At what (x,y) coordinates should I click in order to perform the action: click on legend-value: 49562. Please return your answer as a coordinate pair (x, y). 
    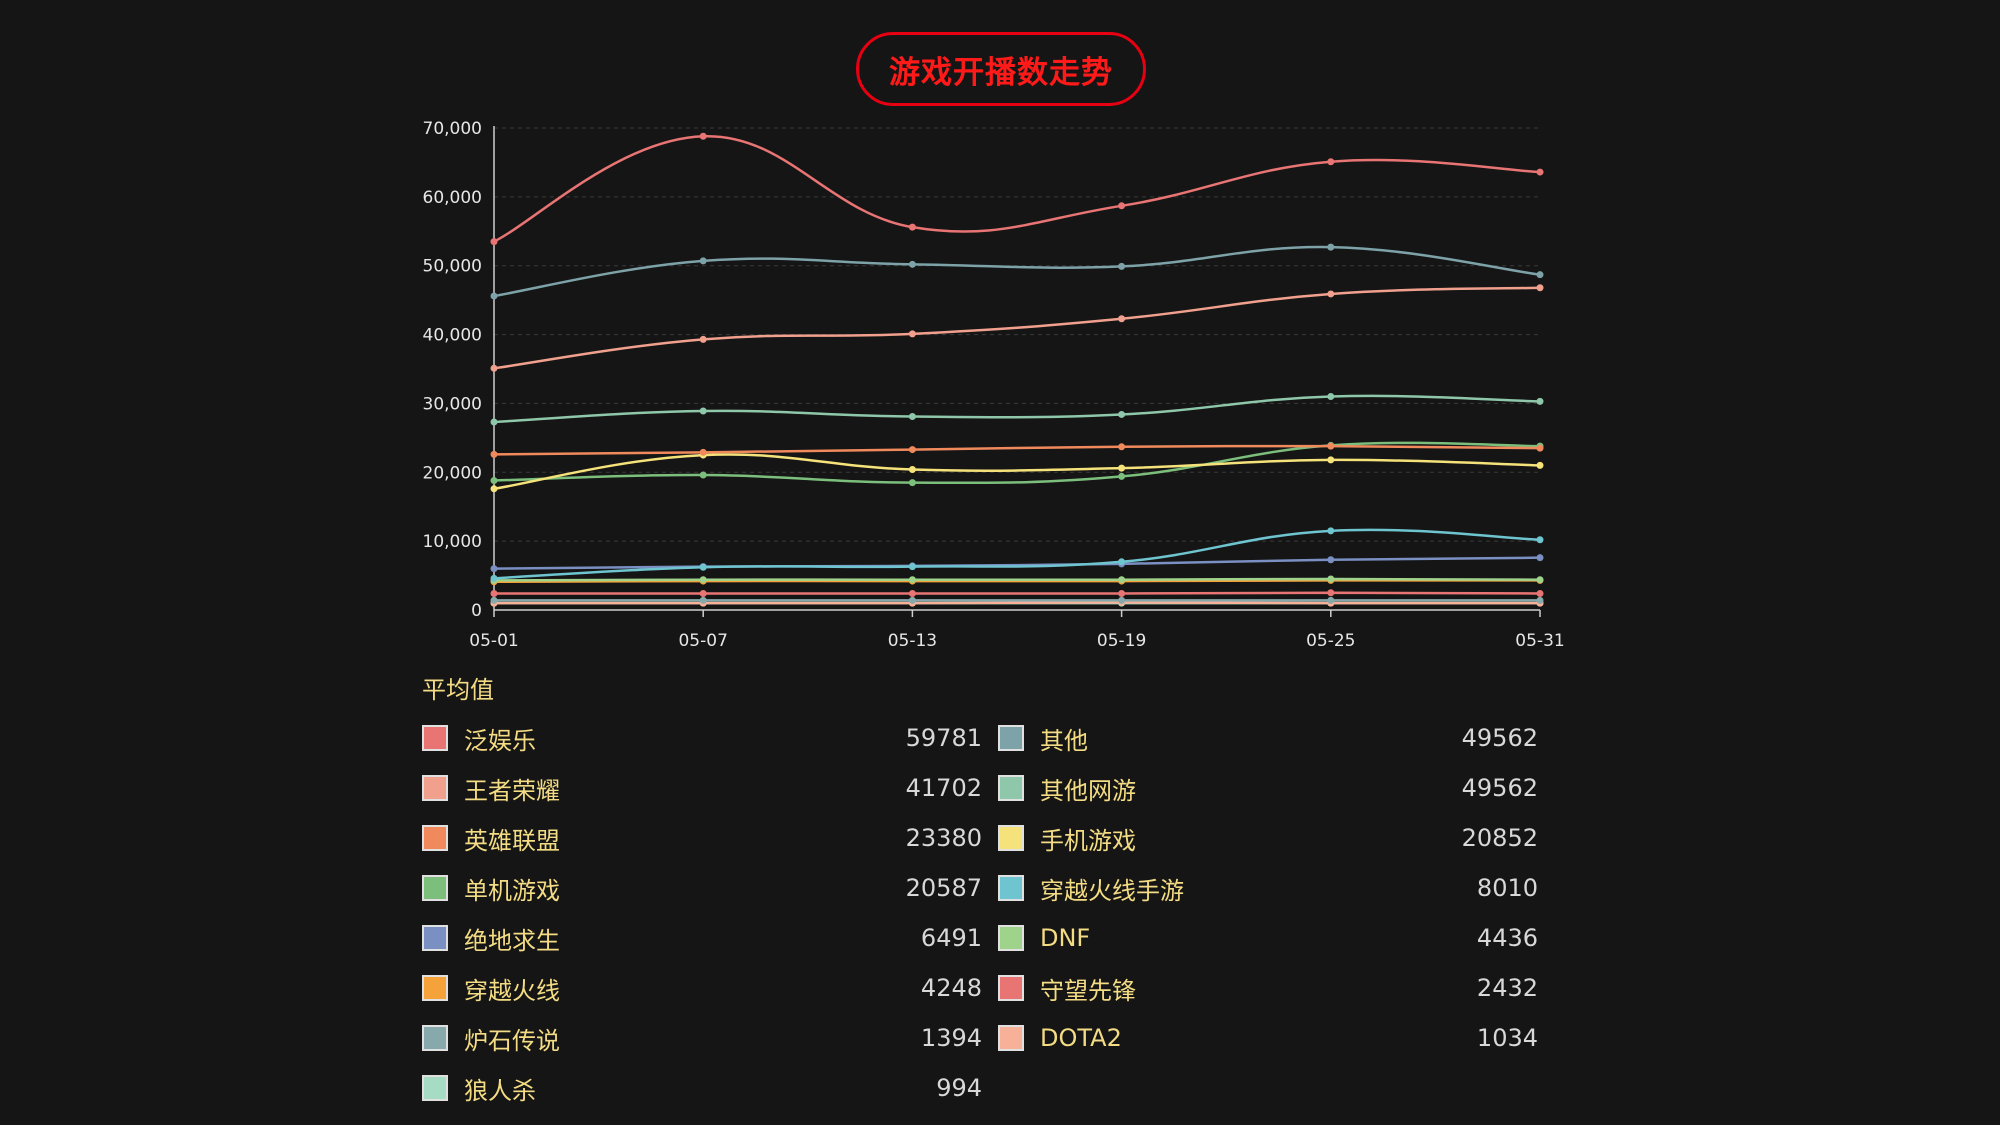
    Looking at the image, I should click on (1499, 788).